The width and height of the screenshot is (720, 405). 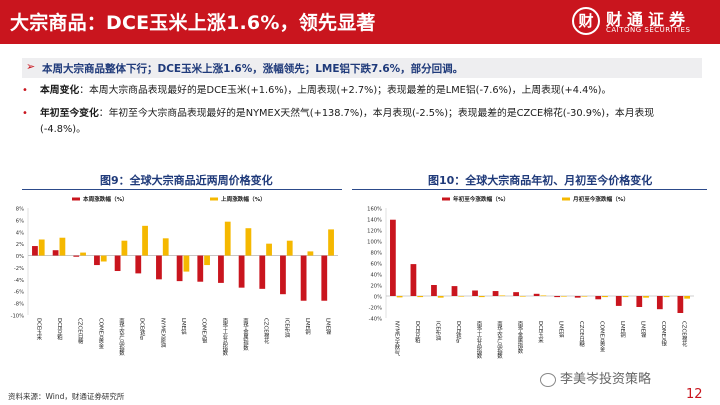 I want to click on page-title: 大宗商品：DCE玉米上涨1.6%，领先显著, so click(x=193, y=23).